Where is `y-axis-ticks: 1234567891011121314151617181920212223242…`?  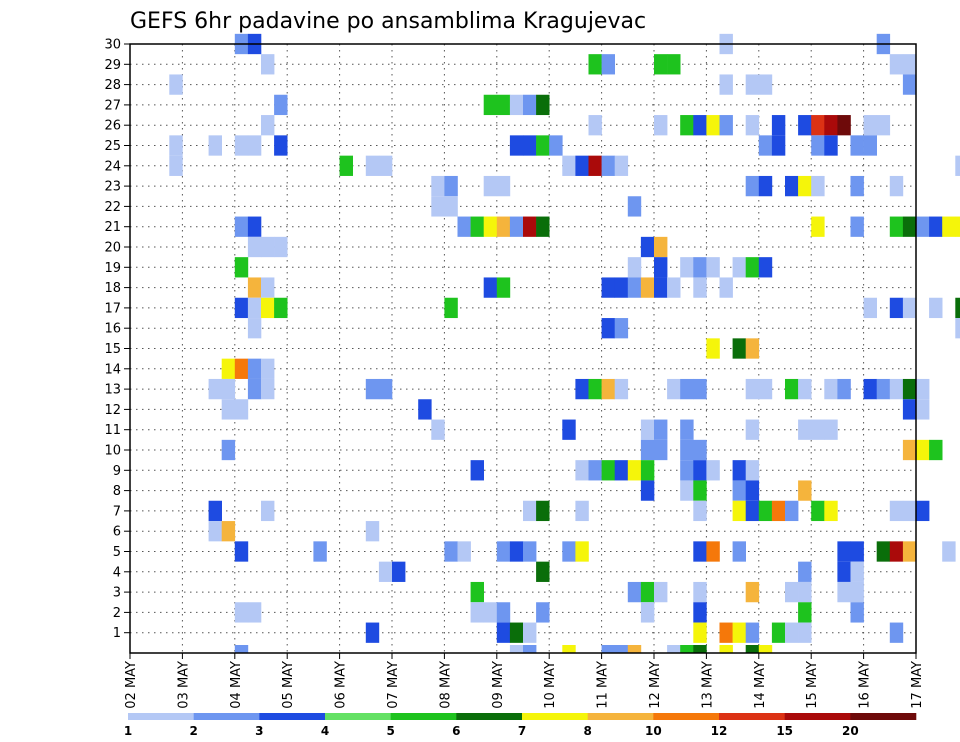 y-axis-ticks: 1234567891011121314151617181920212223242… is located at coordinates (117, 339).